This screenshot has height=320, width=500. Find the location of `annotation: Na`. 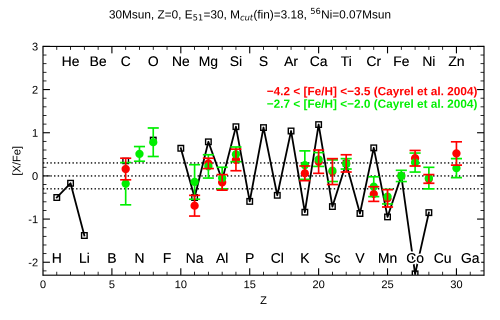

annotation: Na is located at coordinates (195, 258).